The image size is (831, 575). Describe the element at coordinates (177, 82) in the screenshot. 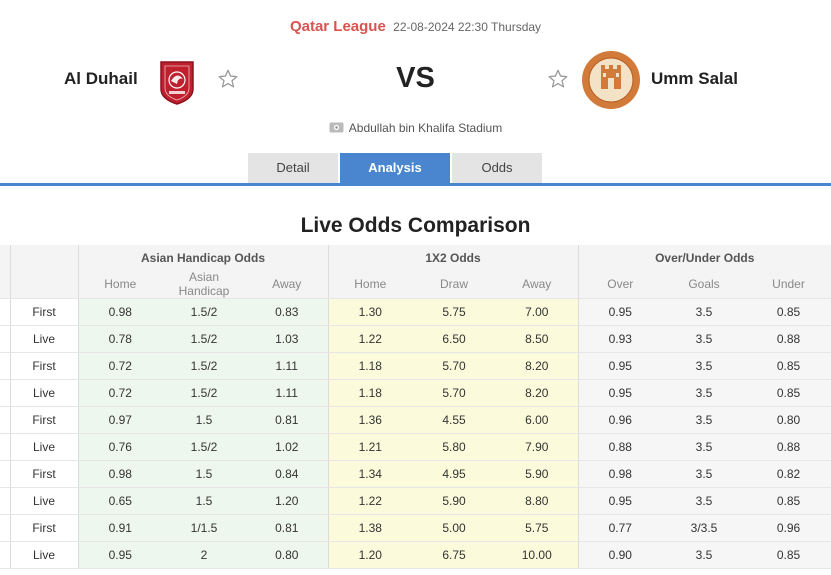

I see `home-team-logo` at that location.